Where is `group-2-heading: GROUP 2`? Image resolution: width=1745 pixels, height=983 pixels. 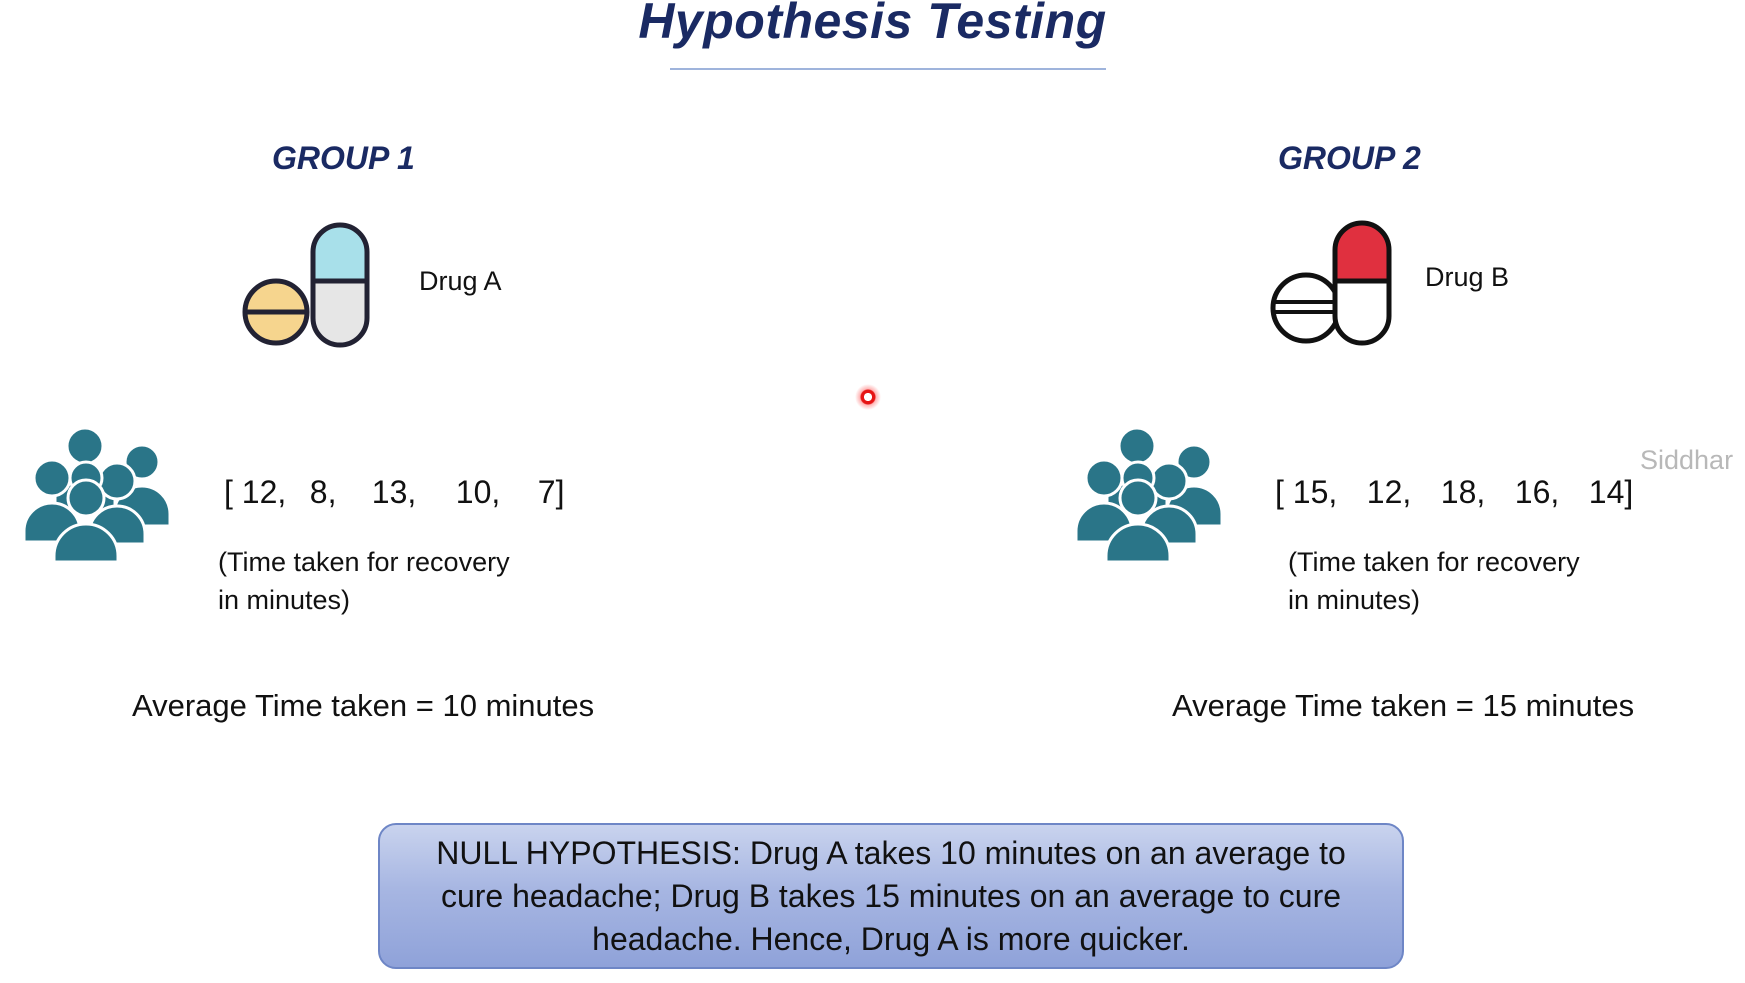 group-2-heading: GROUP 2 is located at coordinates (1349, 158).